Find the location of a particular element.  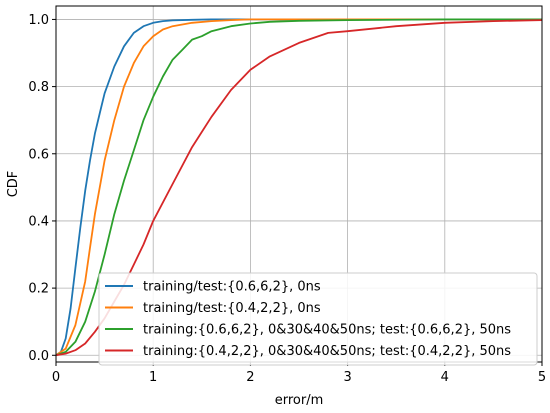

y-tick-label: 0.0 is located at coordinates (38, 356).